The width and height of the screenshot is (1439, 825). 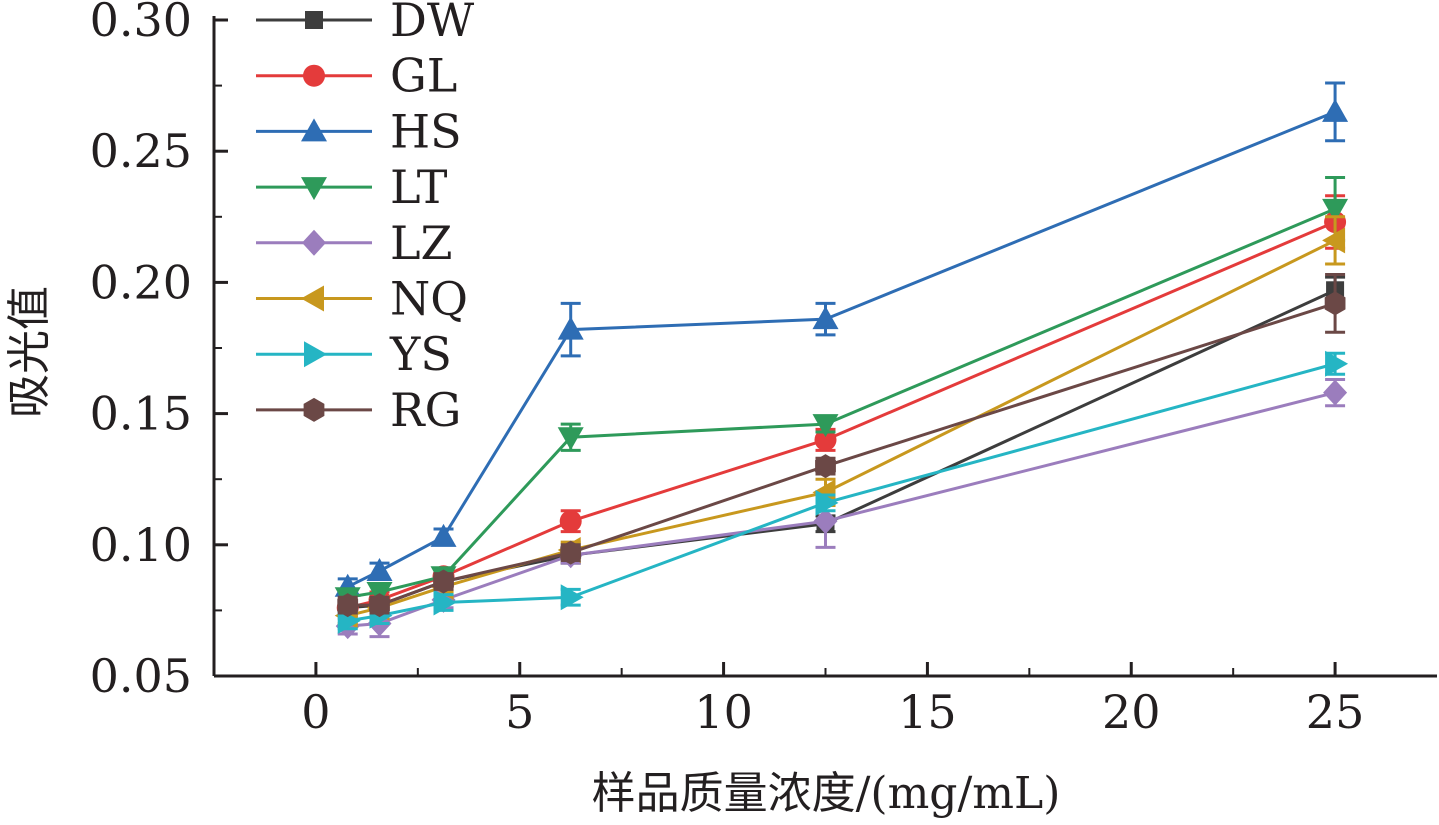 What do you see at coordinates (141, 282) in the screenshot?
I see `y-tick-label: 0.20` at bounding box center [141, 282].